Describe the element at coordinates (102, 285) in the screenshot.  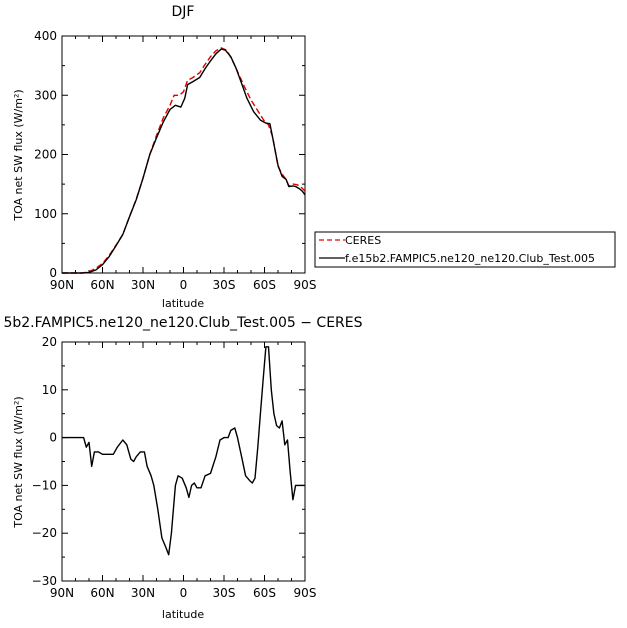
I see `top-xtick-label: 60N` at that location.